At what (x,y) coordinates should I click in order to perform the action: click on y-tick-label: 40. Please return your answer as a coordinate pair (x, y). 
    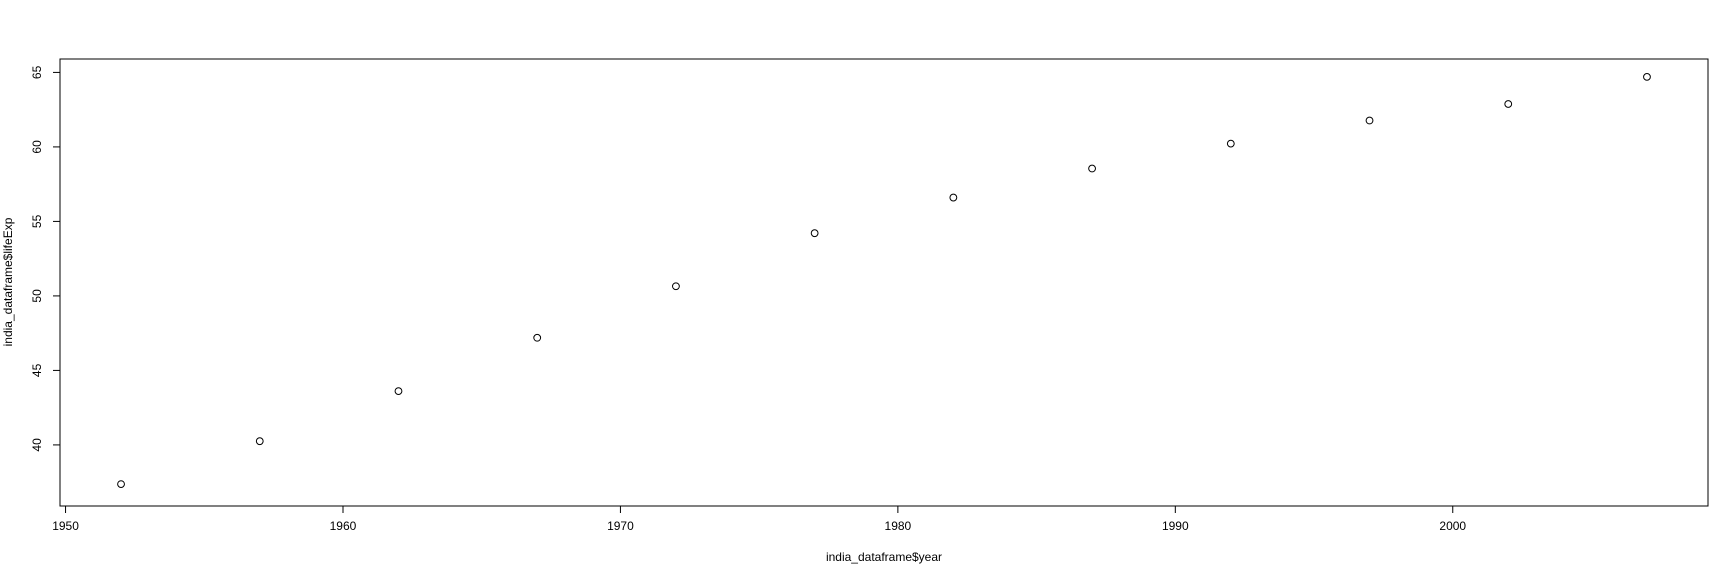
    Looking at the image, I should click on (37, 445).